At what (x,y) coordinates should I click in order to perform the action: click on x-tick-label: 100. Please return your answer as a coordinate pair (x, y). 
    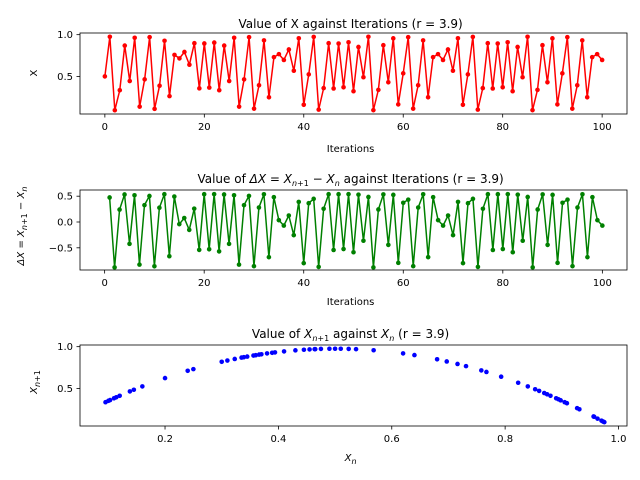
    Looking at the image, I should click on (602, 127).